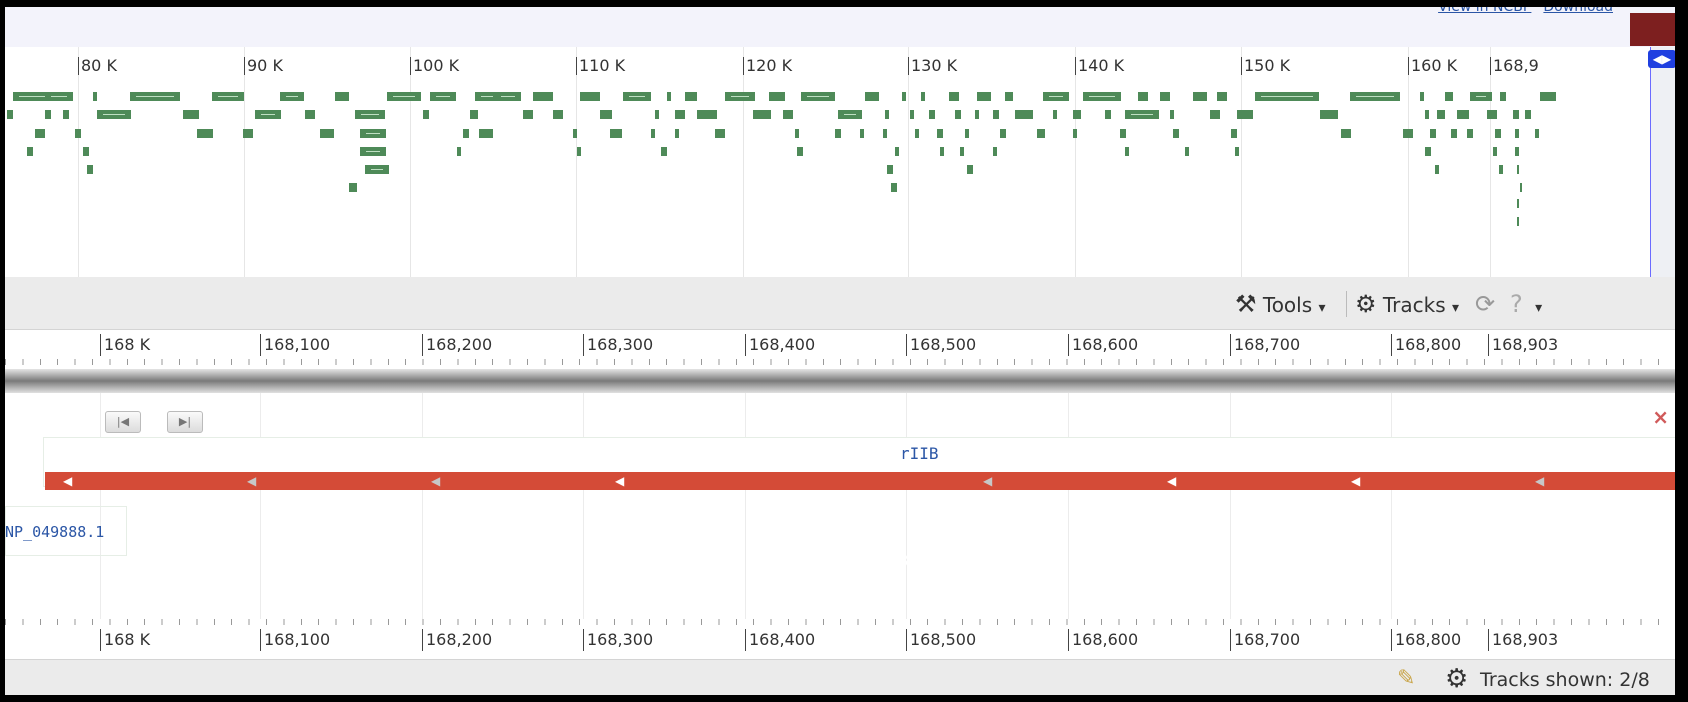  I want to click on tracks-shown-count: Tracks shown: 2/8, so click(1565, 680).